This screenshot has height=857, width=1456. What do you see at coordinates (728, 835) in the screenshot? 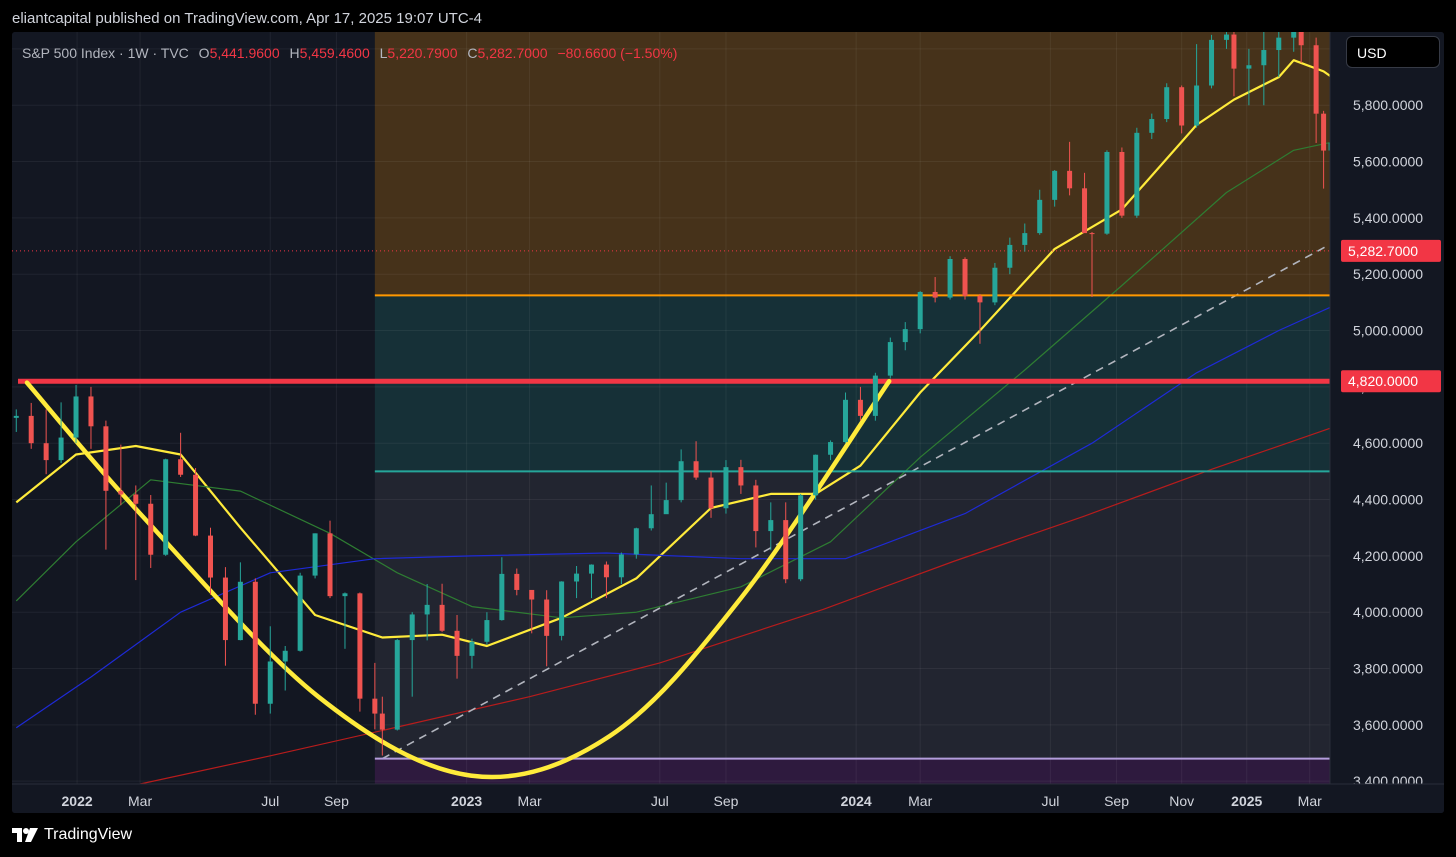
I see `footer-bar` at bounding box center [728, 835].